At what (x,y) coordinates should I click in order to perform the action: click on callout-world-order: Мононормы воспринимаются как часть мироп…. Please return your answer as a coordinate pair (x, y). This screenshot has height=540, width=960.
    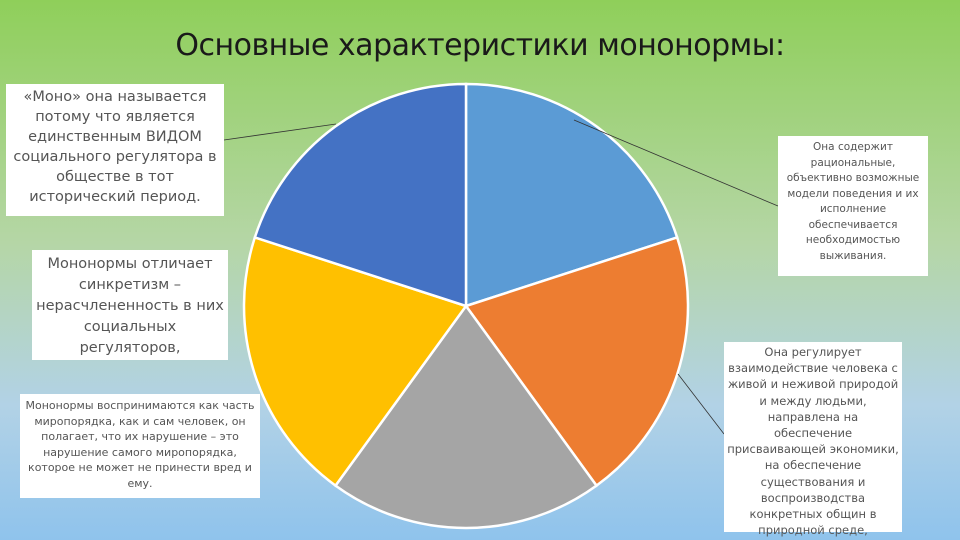
    Looking at the image, I should click on (140, 446).